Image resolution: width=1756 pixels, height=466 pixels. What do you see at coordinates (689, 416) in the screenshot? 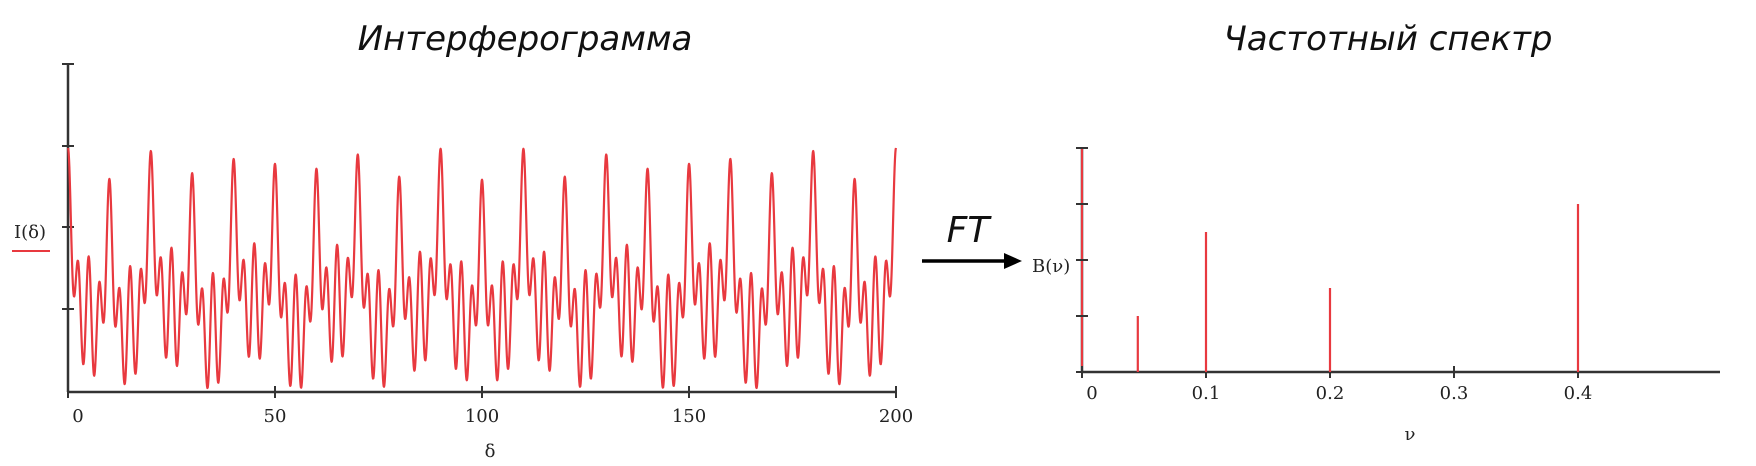
I see `interferogram-x-tick-label: 150` at bounding box center [689, 416].